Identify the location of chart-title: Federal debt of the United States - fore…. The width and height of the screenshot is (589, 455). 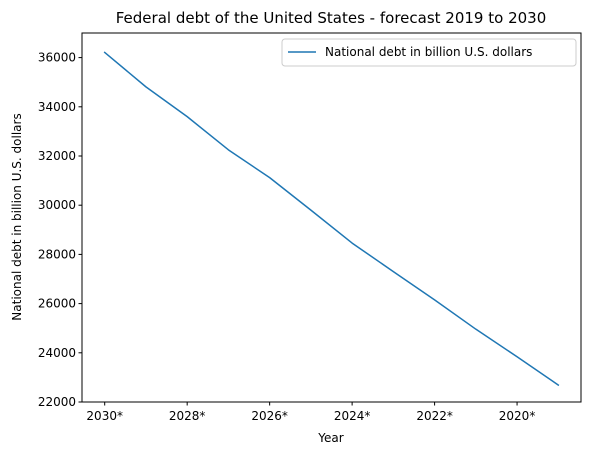
(331, 18).